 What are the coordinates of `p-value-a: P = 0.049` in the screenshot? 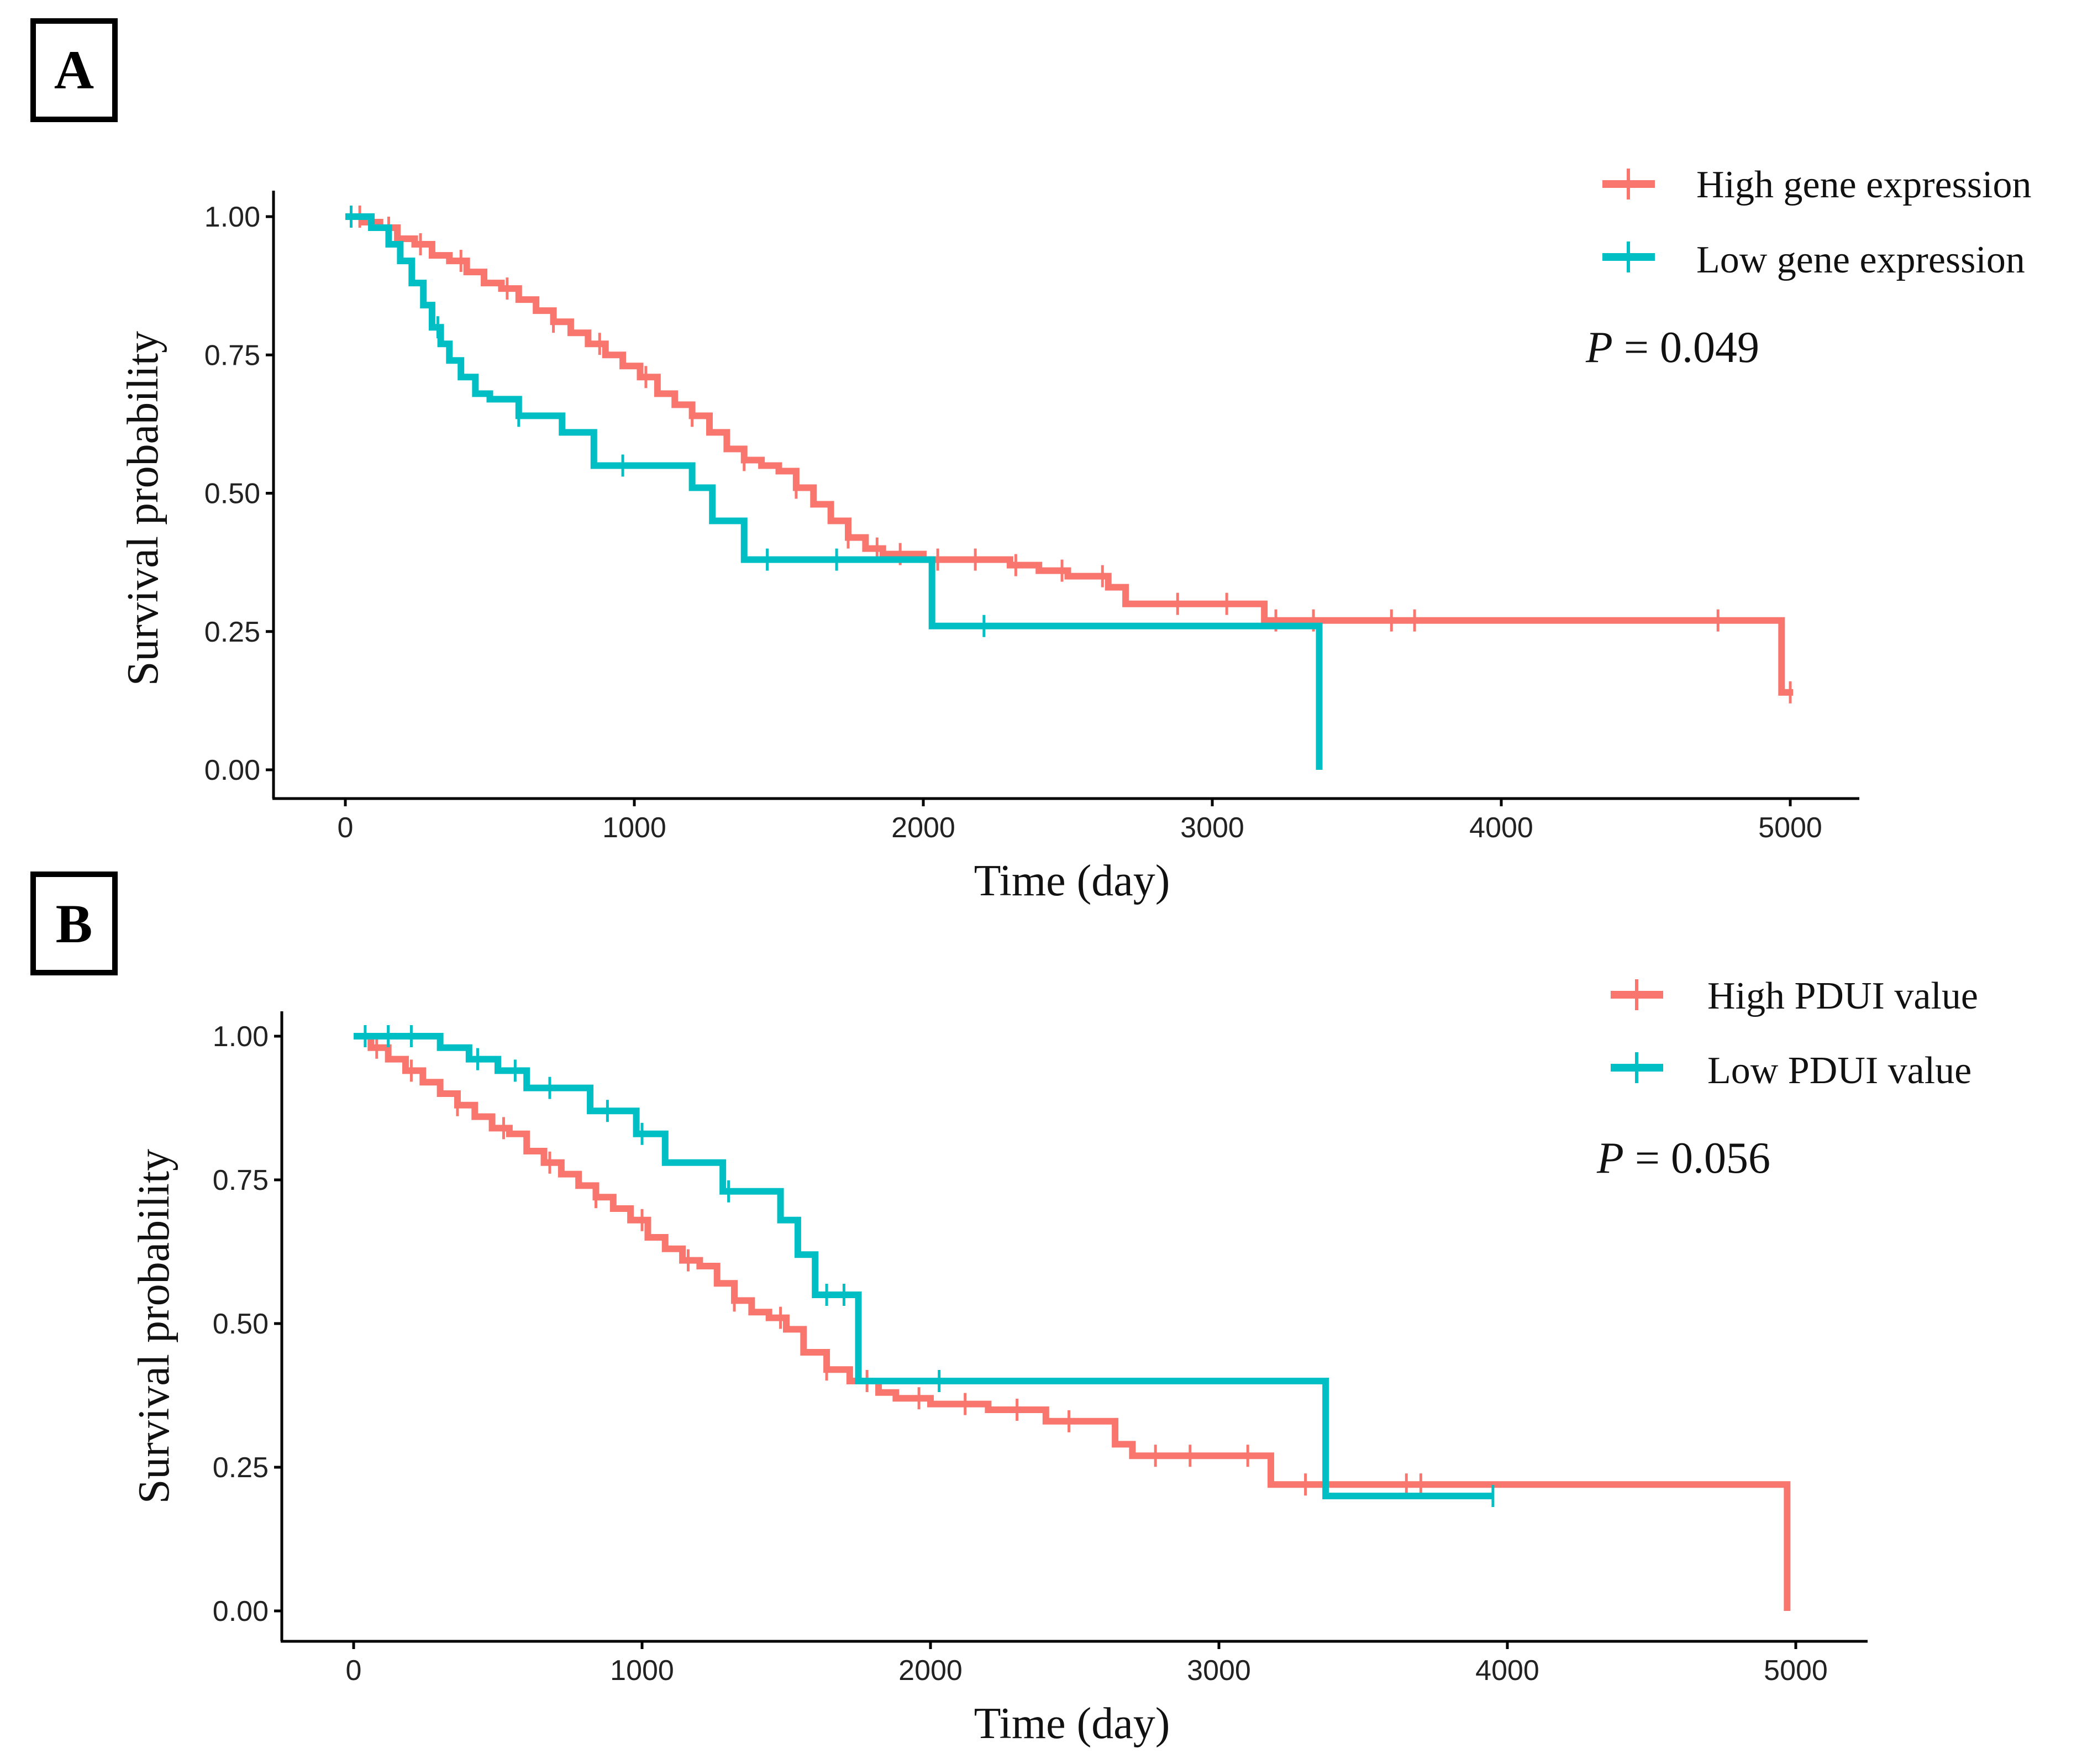 It's located at (1672, 348).